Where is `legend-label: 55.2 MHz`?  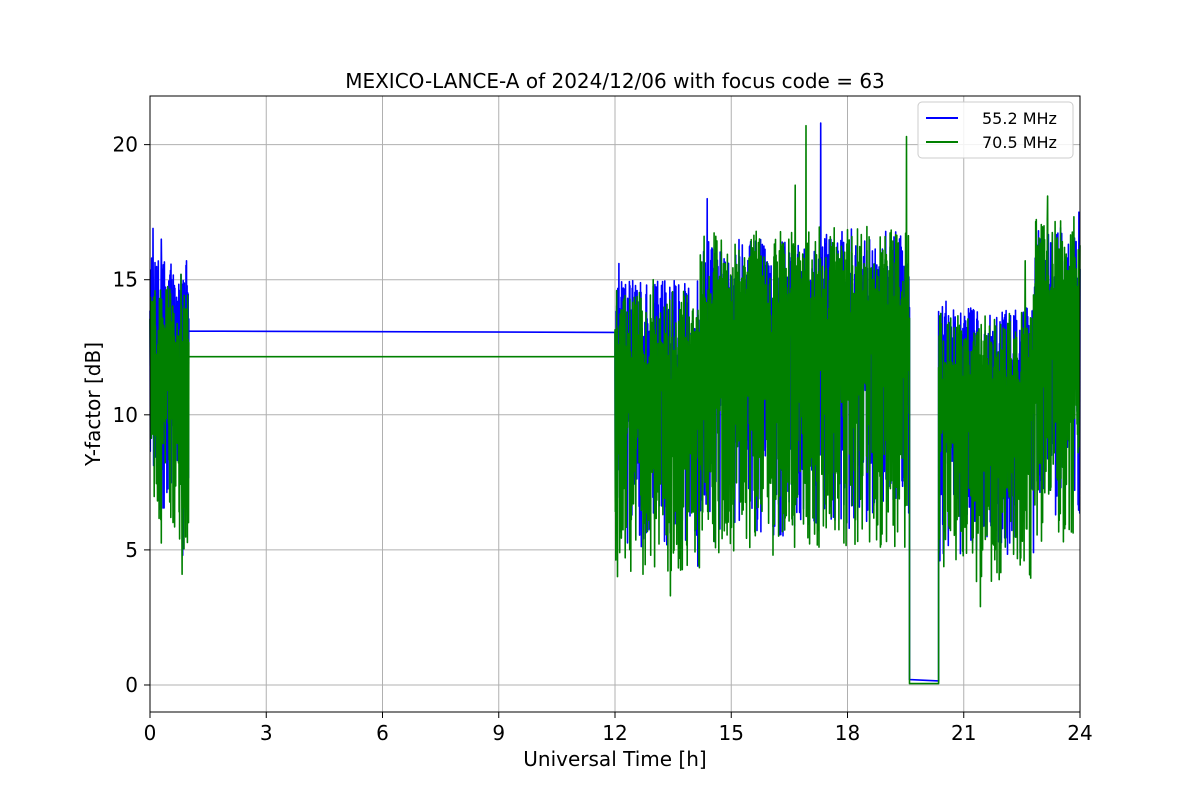
legend-label: 55.2 MHz is located at coordinates (1019, 118).